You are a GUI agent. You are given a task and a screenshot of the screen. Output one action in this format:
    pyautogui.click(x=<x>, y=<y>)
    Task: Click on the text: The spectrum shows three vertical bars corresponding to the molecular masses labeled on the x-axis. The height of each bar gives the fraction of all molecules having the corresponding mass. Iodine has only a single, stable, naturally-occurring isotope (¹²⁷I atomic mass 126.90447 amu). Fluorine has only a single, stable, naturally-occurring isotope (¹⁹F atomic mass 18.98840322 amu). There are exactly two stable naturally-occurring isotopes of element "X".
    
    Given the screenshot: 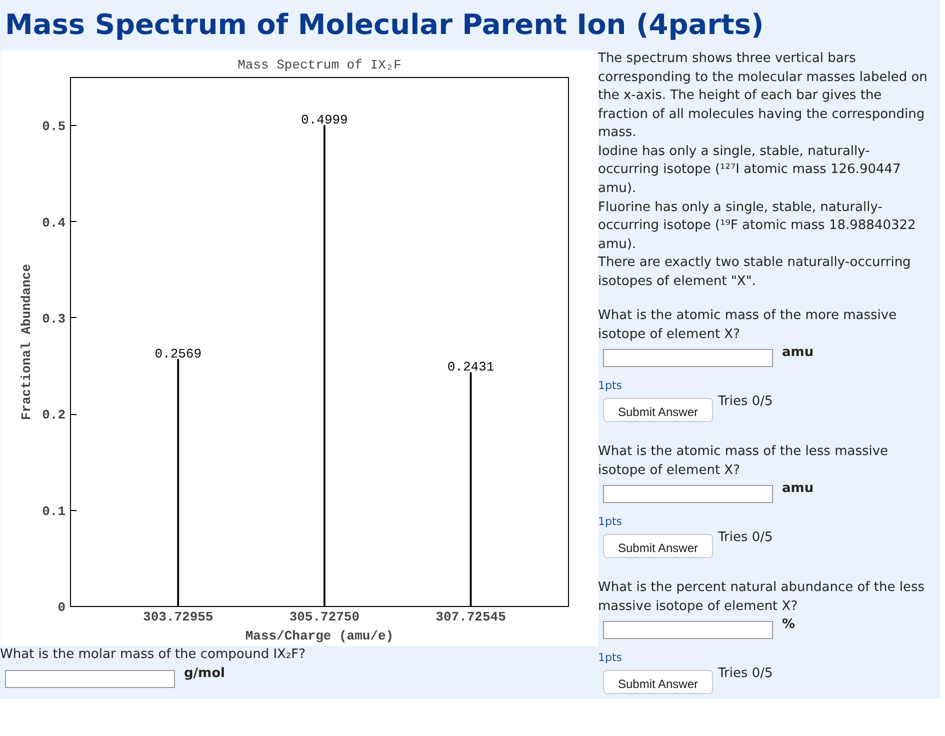 What is the action you would take?
    pyautogui.click(x=763, y=170)
    